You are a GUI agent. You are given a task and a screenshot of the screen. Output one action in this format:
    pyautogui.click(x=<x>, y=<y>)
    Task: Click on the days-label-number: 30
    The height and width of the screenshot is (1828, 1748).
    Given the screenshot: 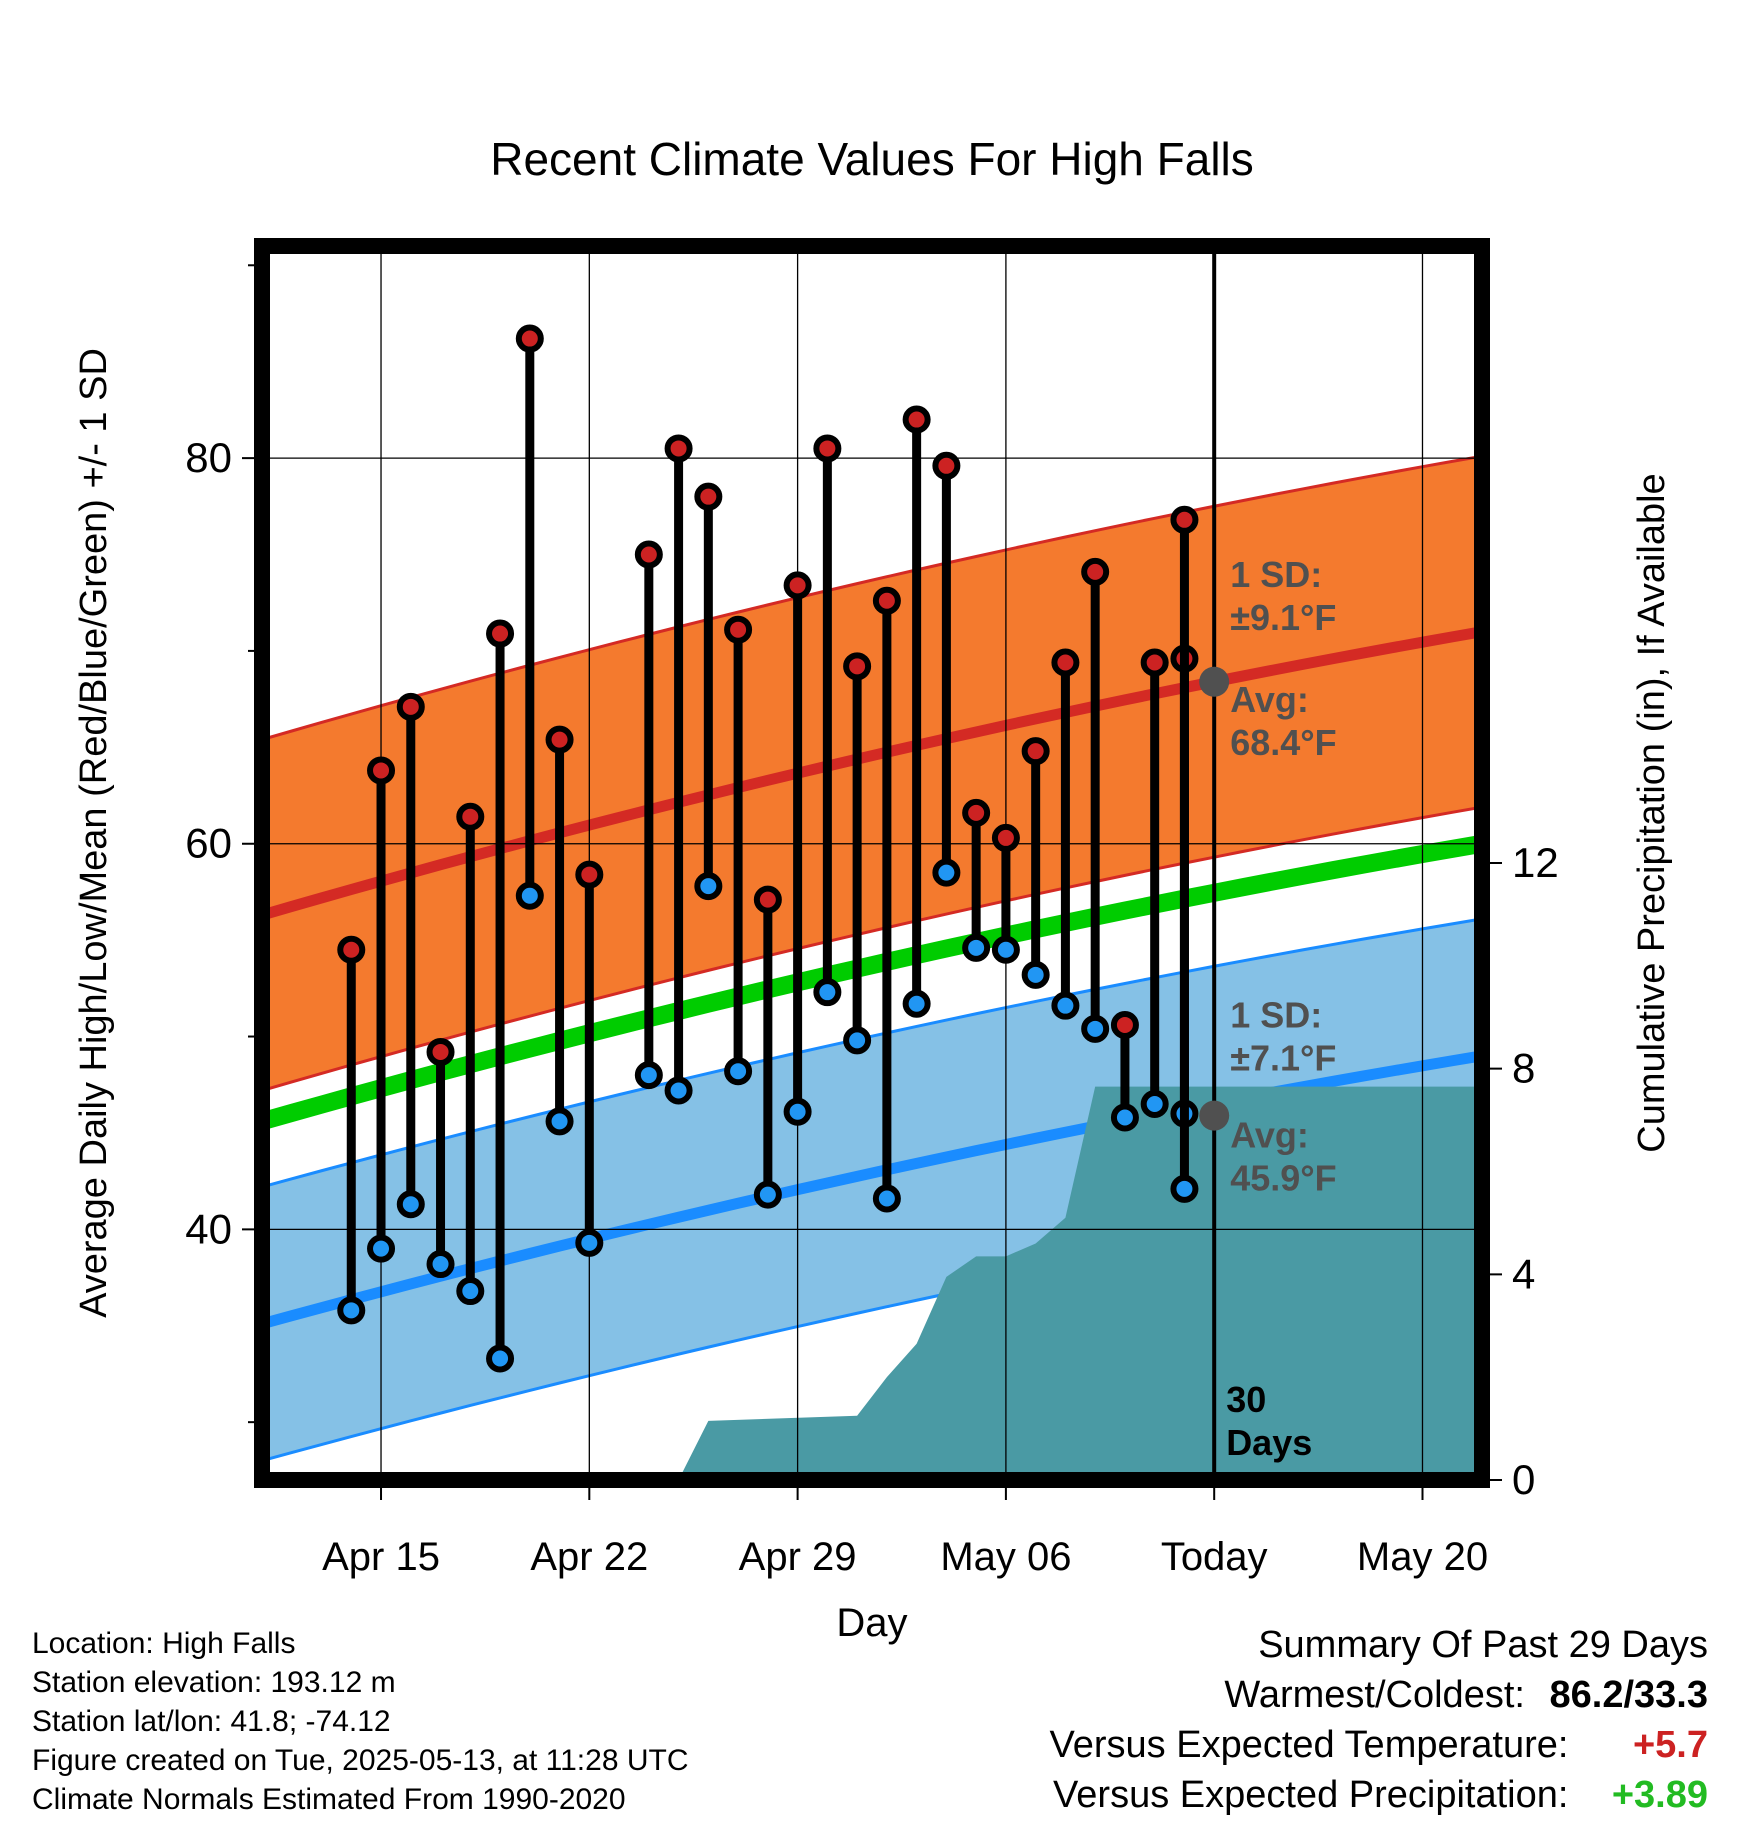 What is the action you would take?
    pyautogui.click(x=1246, y=1399)
    